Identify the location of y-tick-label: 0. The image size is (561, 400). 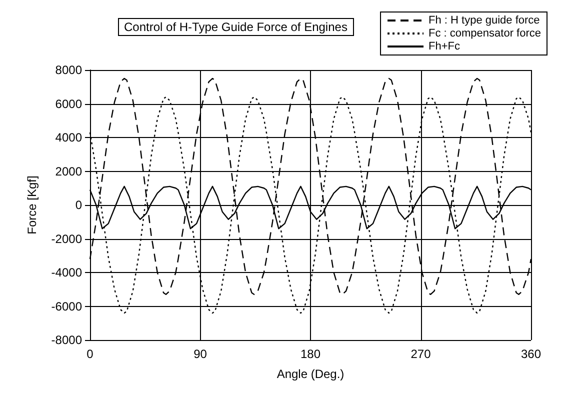
(78, 205).